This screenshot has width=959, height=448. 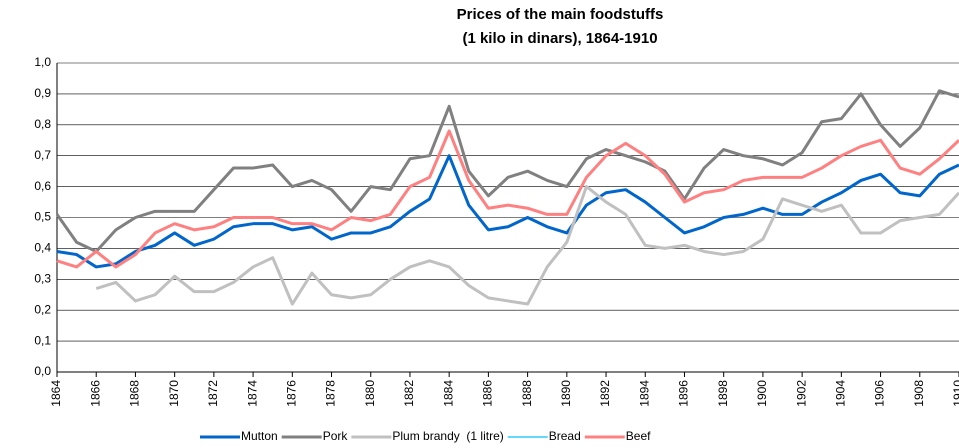 What do you see at coordinates (488, 393) in the screenshot?
I see `x-tick-label: 1886` at bounding box center [488, 393].